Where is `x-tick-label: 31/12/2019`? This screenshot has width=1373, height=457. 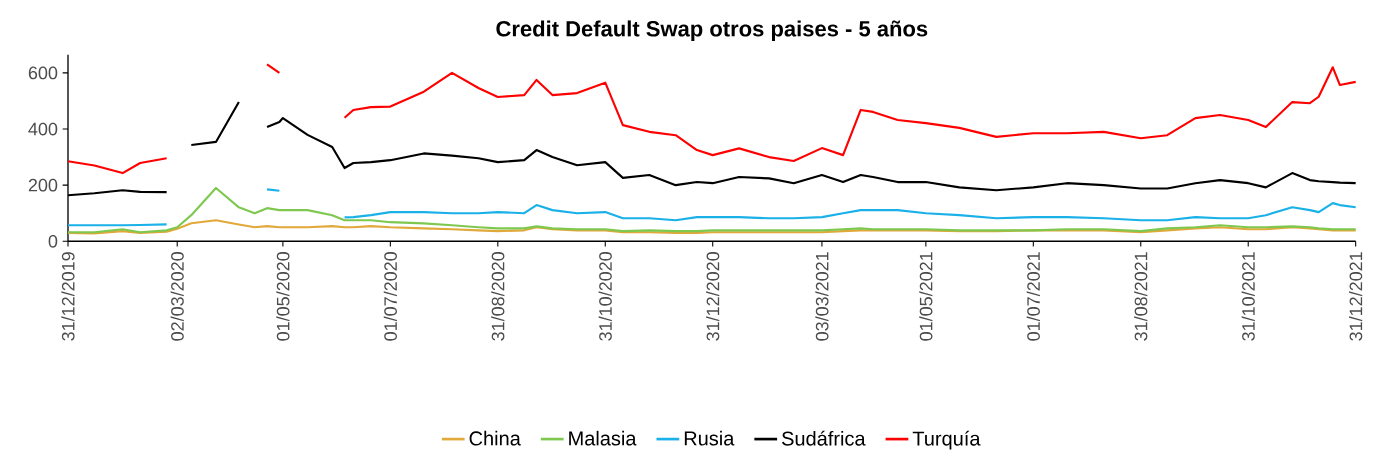 x-tick-label: 31/12/2019 is located at coordinates (68, 296).